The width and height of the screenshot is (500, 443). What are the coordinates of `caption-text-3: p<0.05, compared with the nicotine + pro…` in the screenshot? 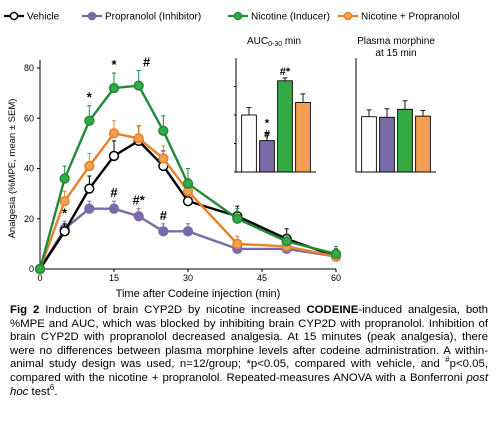 It's located at (249, 371).